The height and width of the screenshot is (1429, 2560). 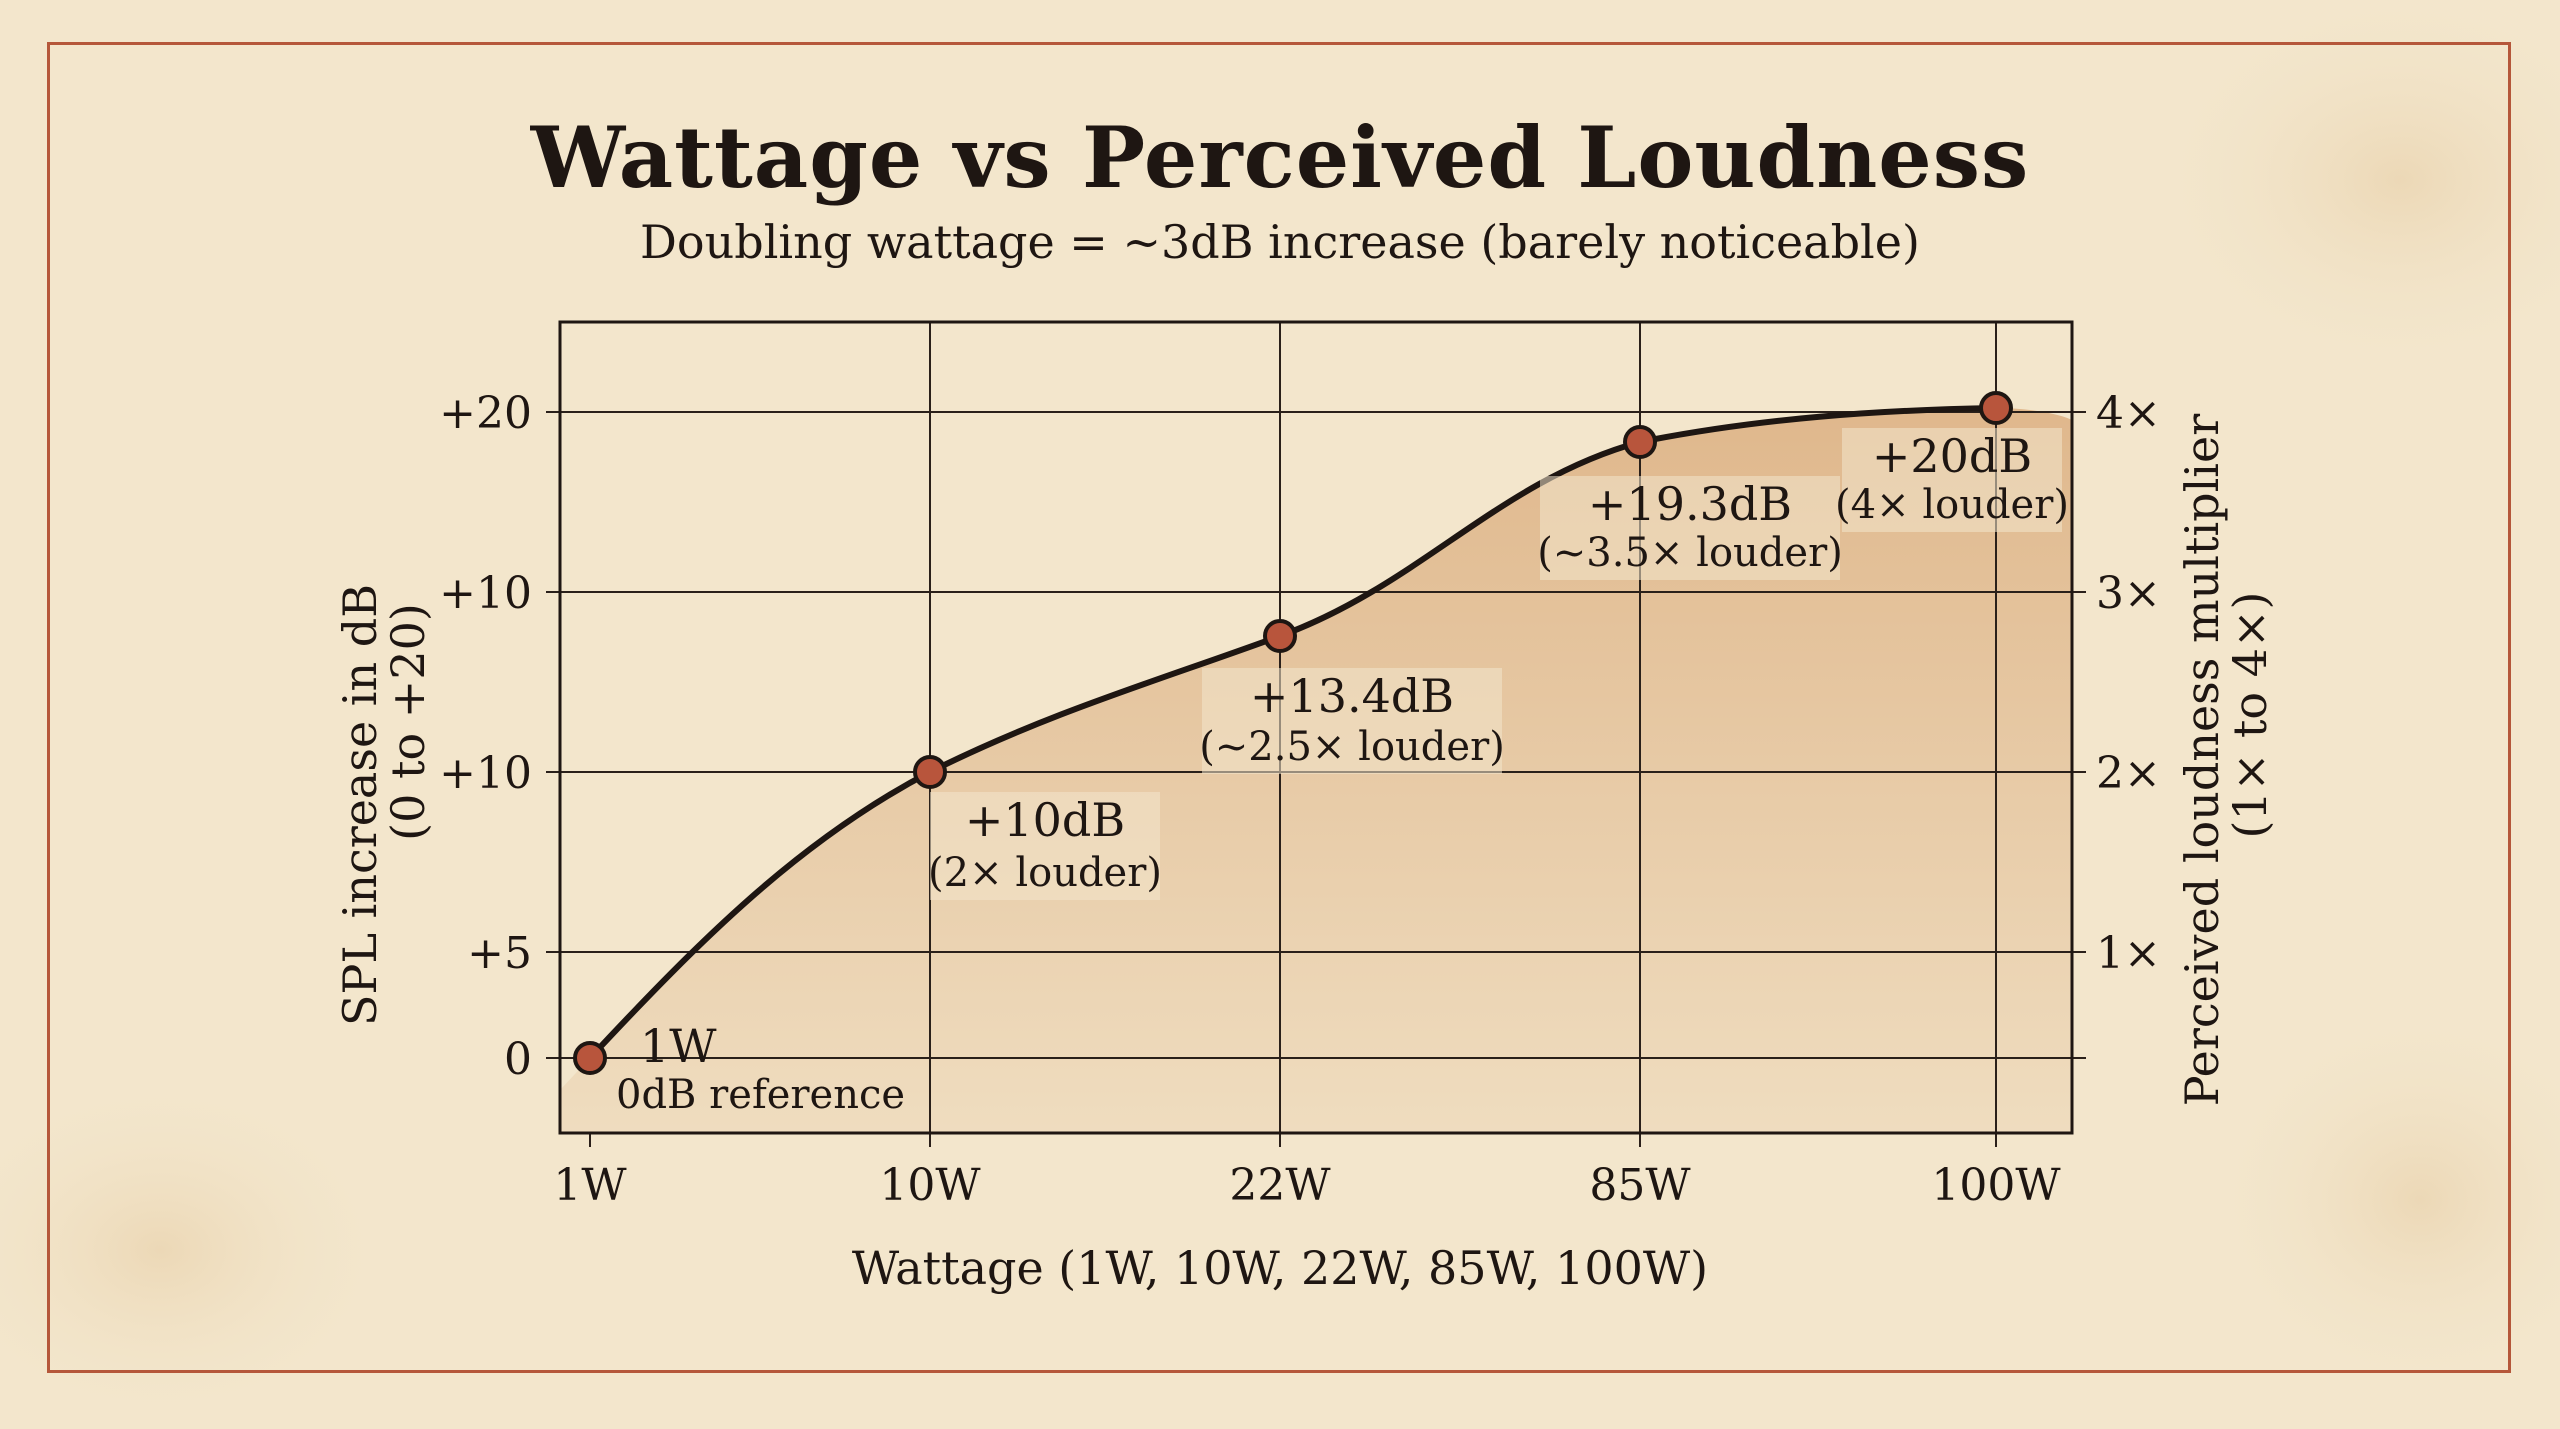 I want to click on x-tick-label: 22W, so click(x=1280, y=1185).